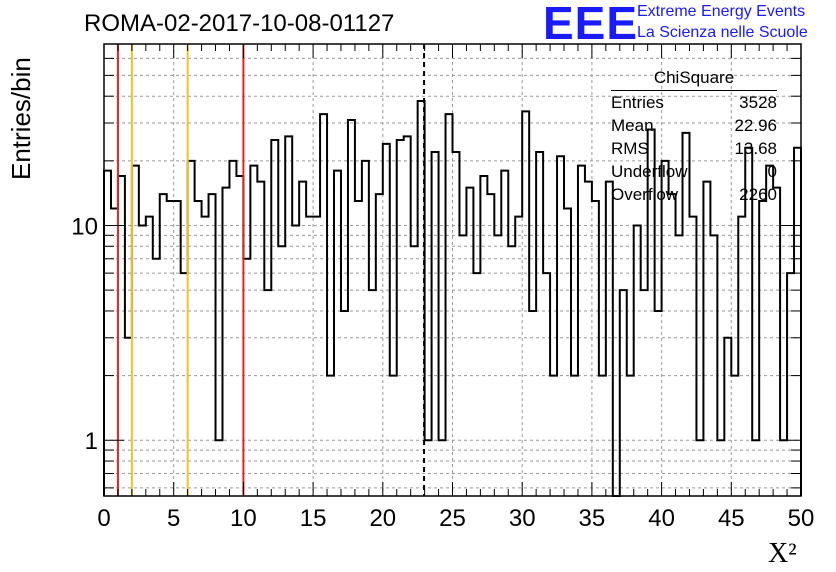 The height and width of the screenshot is (572, 836). I want to click on stats-row: Overflow 2260, so click(694, 194).